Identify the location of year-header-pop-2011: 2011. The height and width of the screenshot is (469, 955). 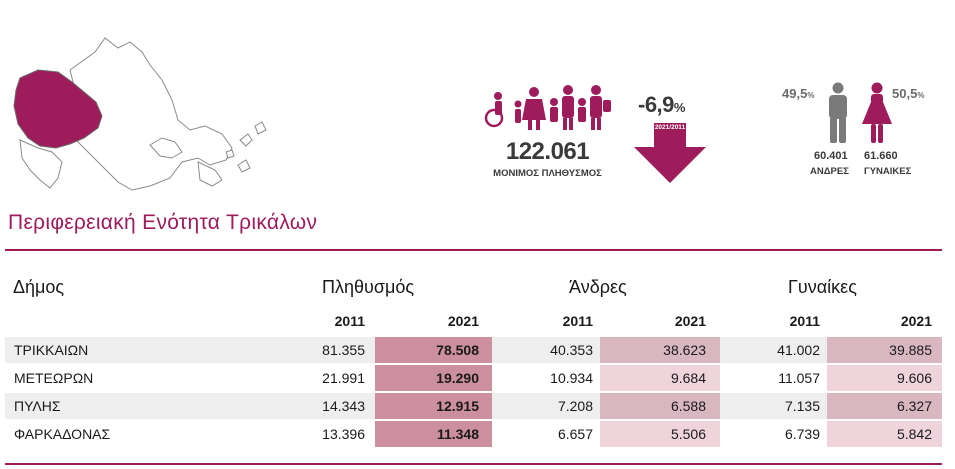
(349, 321).